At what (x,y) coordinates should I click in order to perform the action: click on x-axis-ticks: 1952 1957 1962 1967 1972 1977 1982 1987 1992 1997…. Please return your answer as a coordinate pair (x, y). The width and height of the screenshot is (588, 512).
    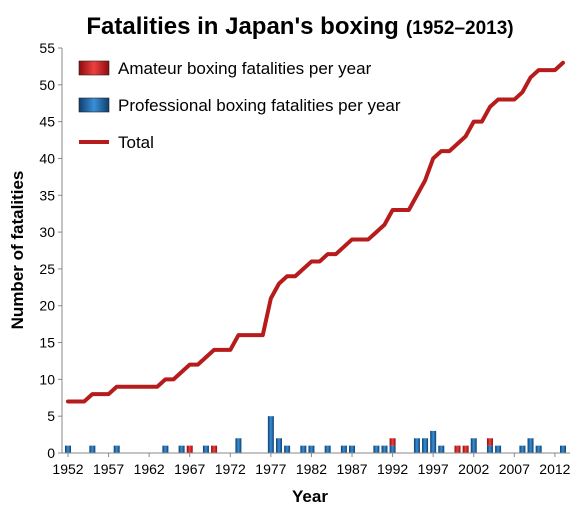
    Looking at the image, I should click on (311, 465).